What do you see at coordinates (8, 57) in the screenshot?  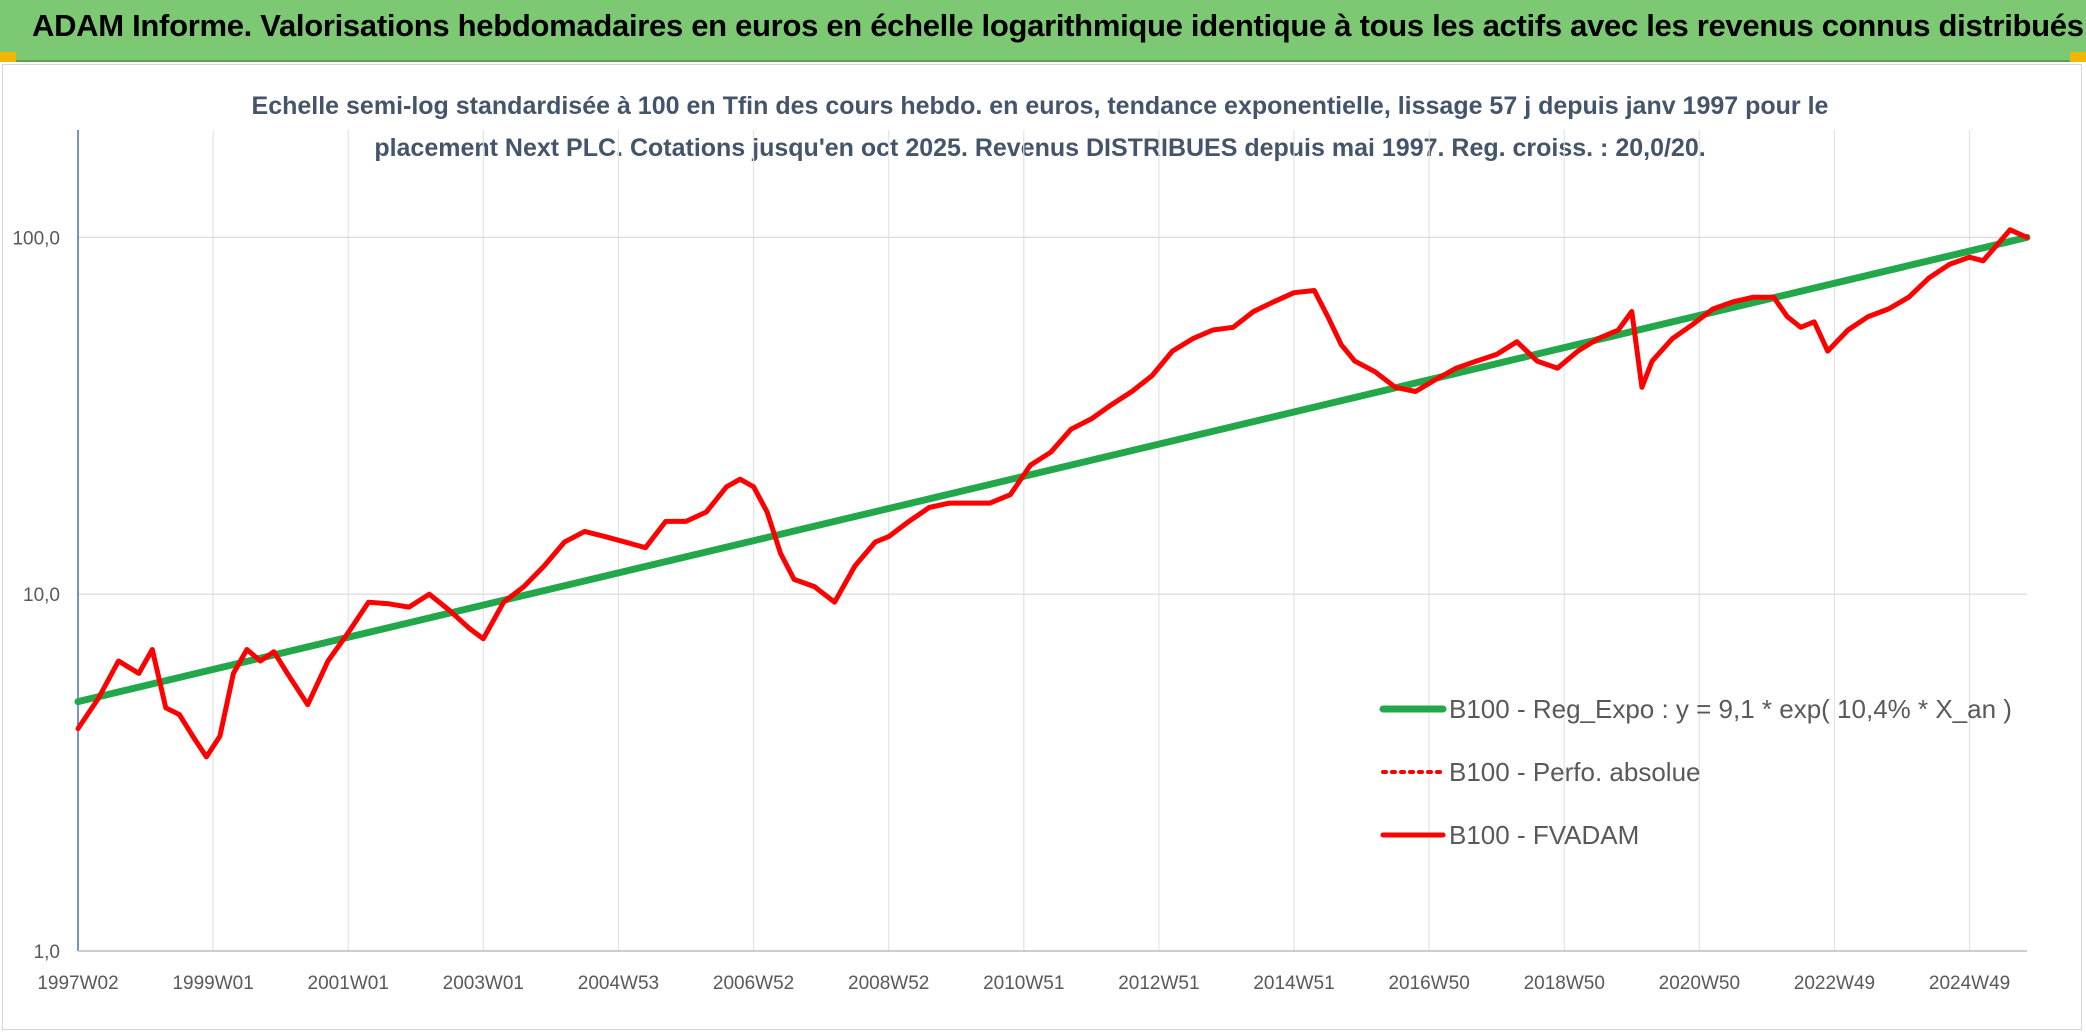 I see `corner-marker-left` at bounding box center [8, 57].